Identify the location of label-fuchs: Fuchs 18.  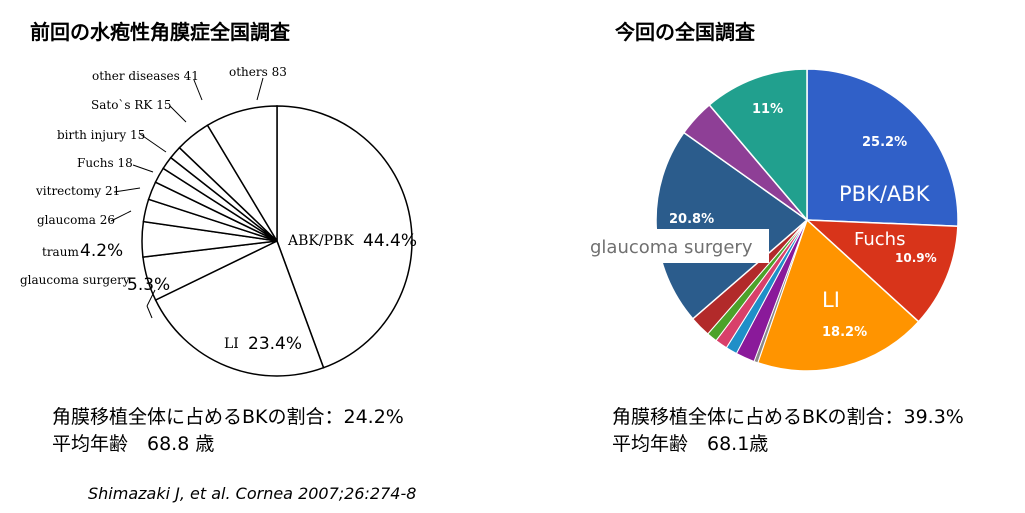
(105, 163).